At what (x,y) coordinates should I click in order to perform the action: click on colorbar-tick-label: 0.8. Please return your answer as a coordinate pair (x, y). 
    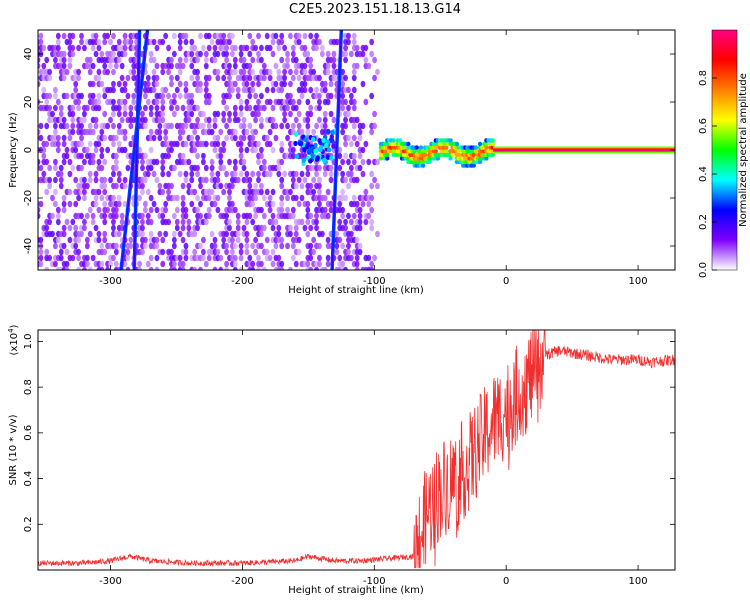
    Looking at the image, I should click on (703, 78).